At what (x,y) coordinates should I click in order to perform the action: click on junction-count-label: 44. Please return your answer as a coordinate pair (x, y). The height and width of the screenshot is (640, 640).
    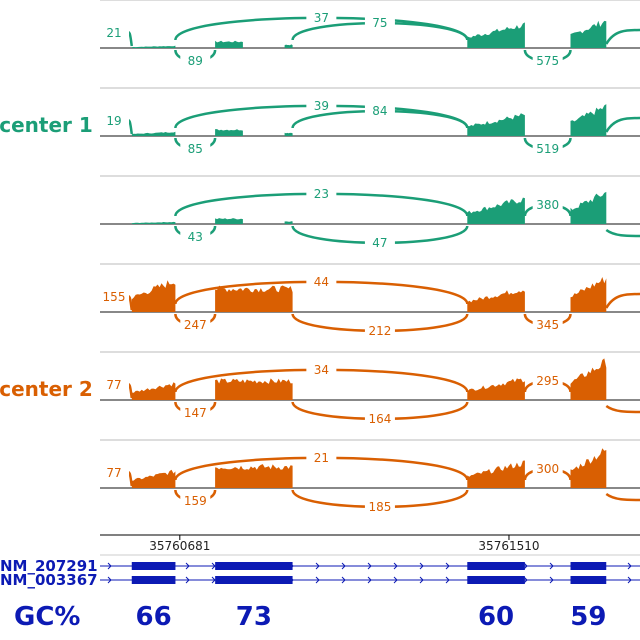
    Looking at the image, I should click on (321, 282).